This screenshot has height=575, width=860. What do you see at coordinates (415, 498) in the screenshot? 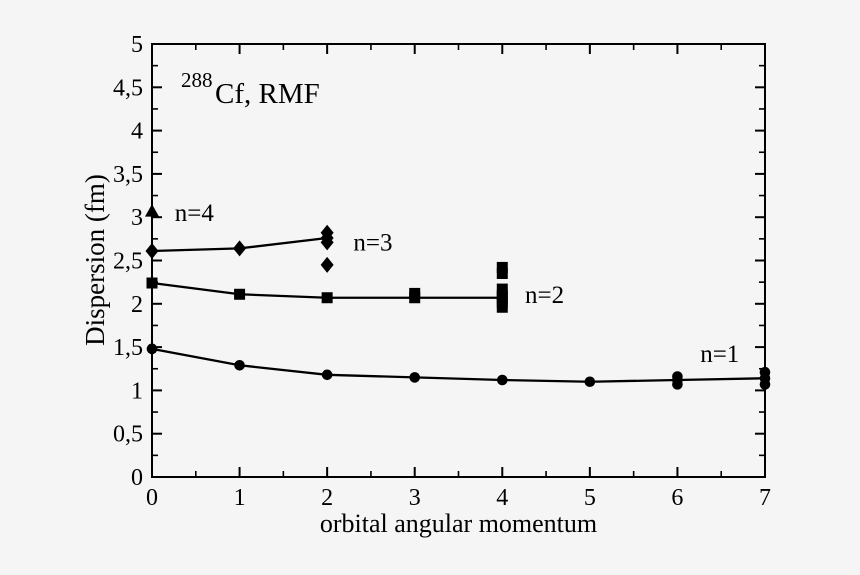
I see `x-tick-label: 3` at bounding box center [415, 498].